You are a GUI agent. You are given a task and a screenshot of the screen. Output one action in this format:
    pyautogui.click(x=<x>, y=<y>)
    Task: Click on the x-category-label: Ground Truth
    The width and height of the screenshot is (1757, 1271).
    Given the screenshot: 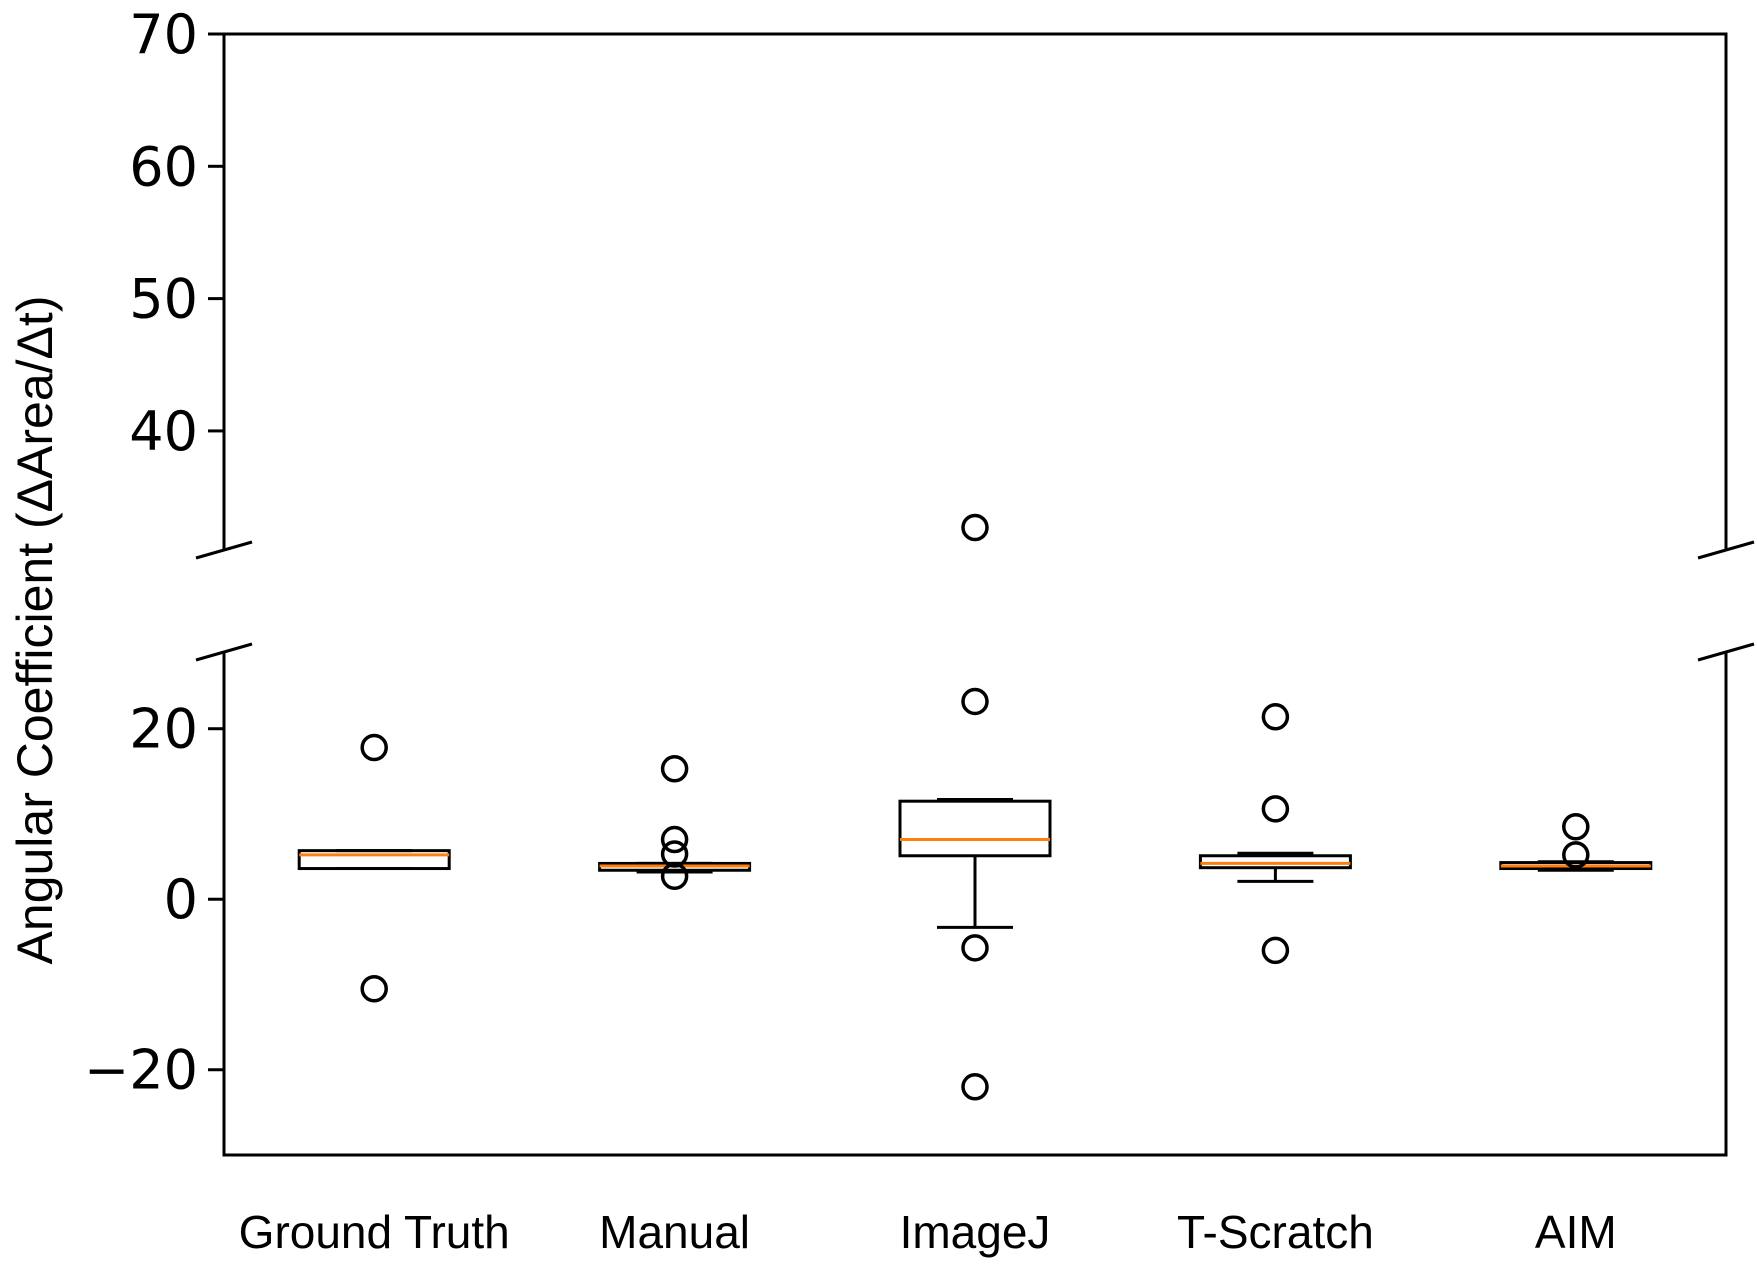 What is the action you would take?
    pyautogui.click(x=374, y=1232)
    